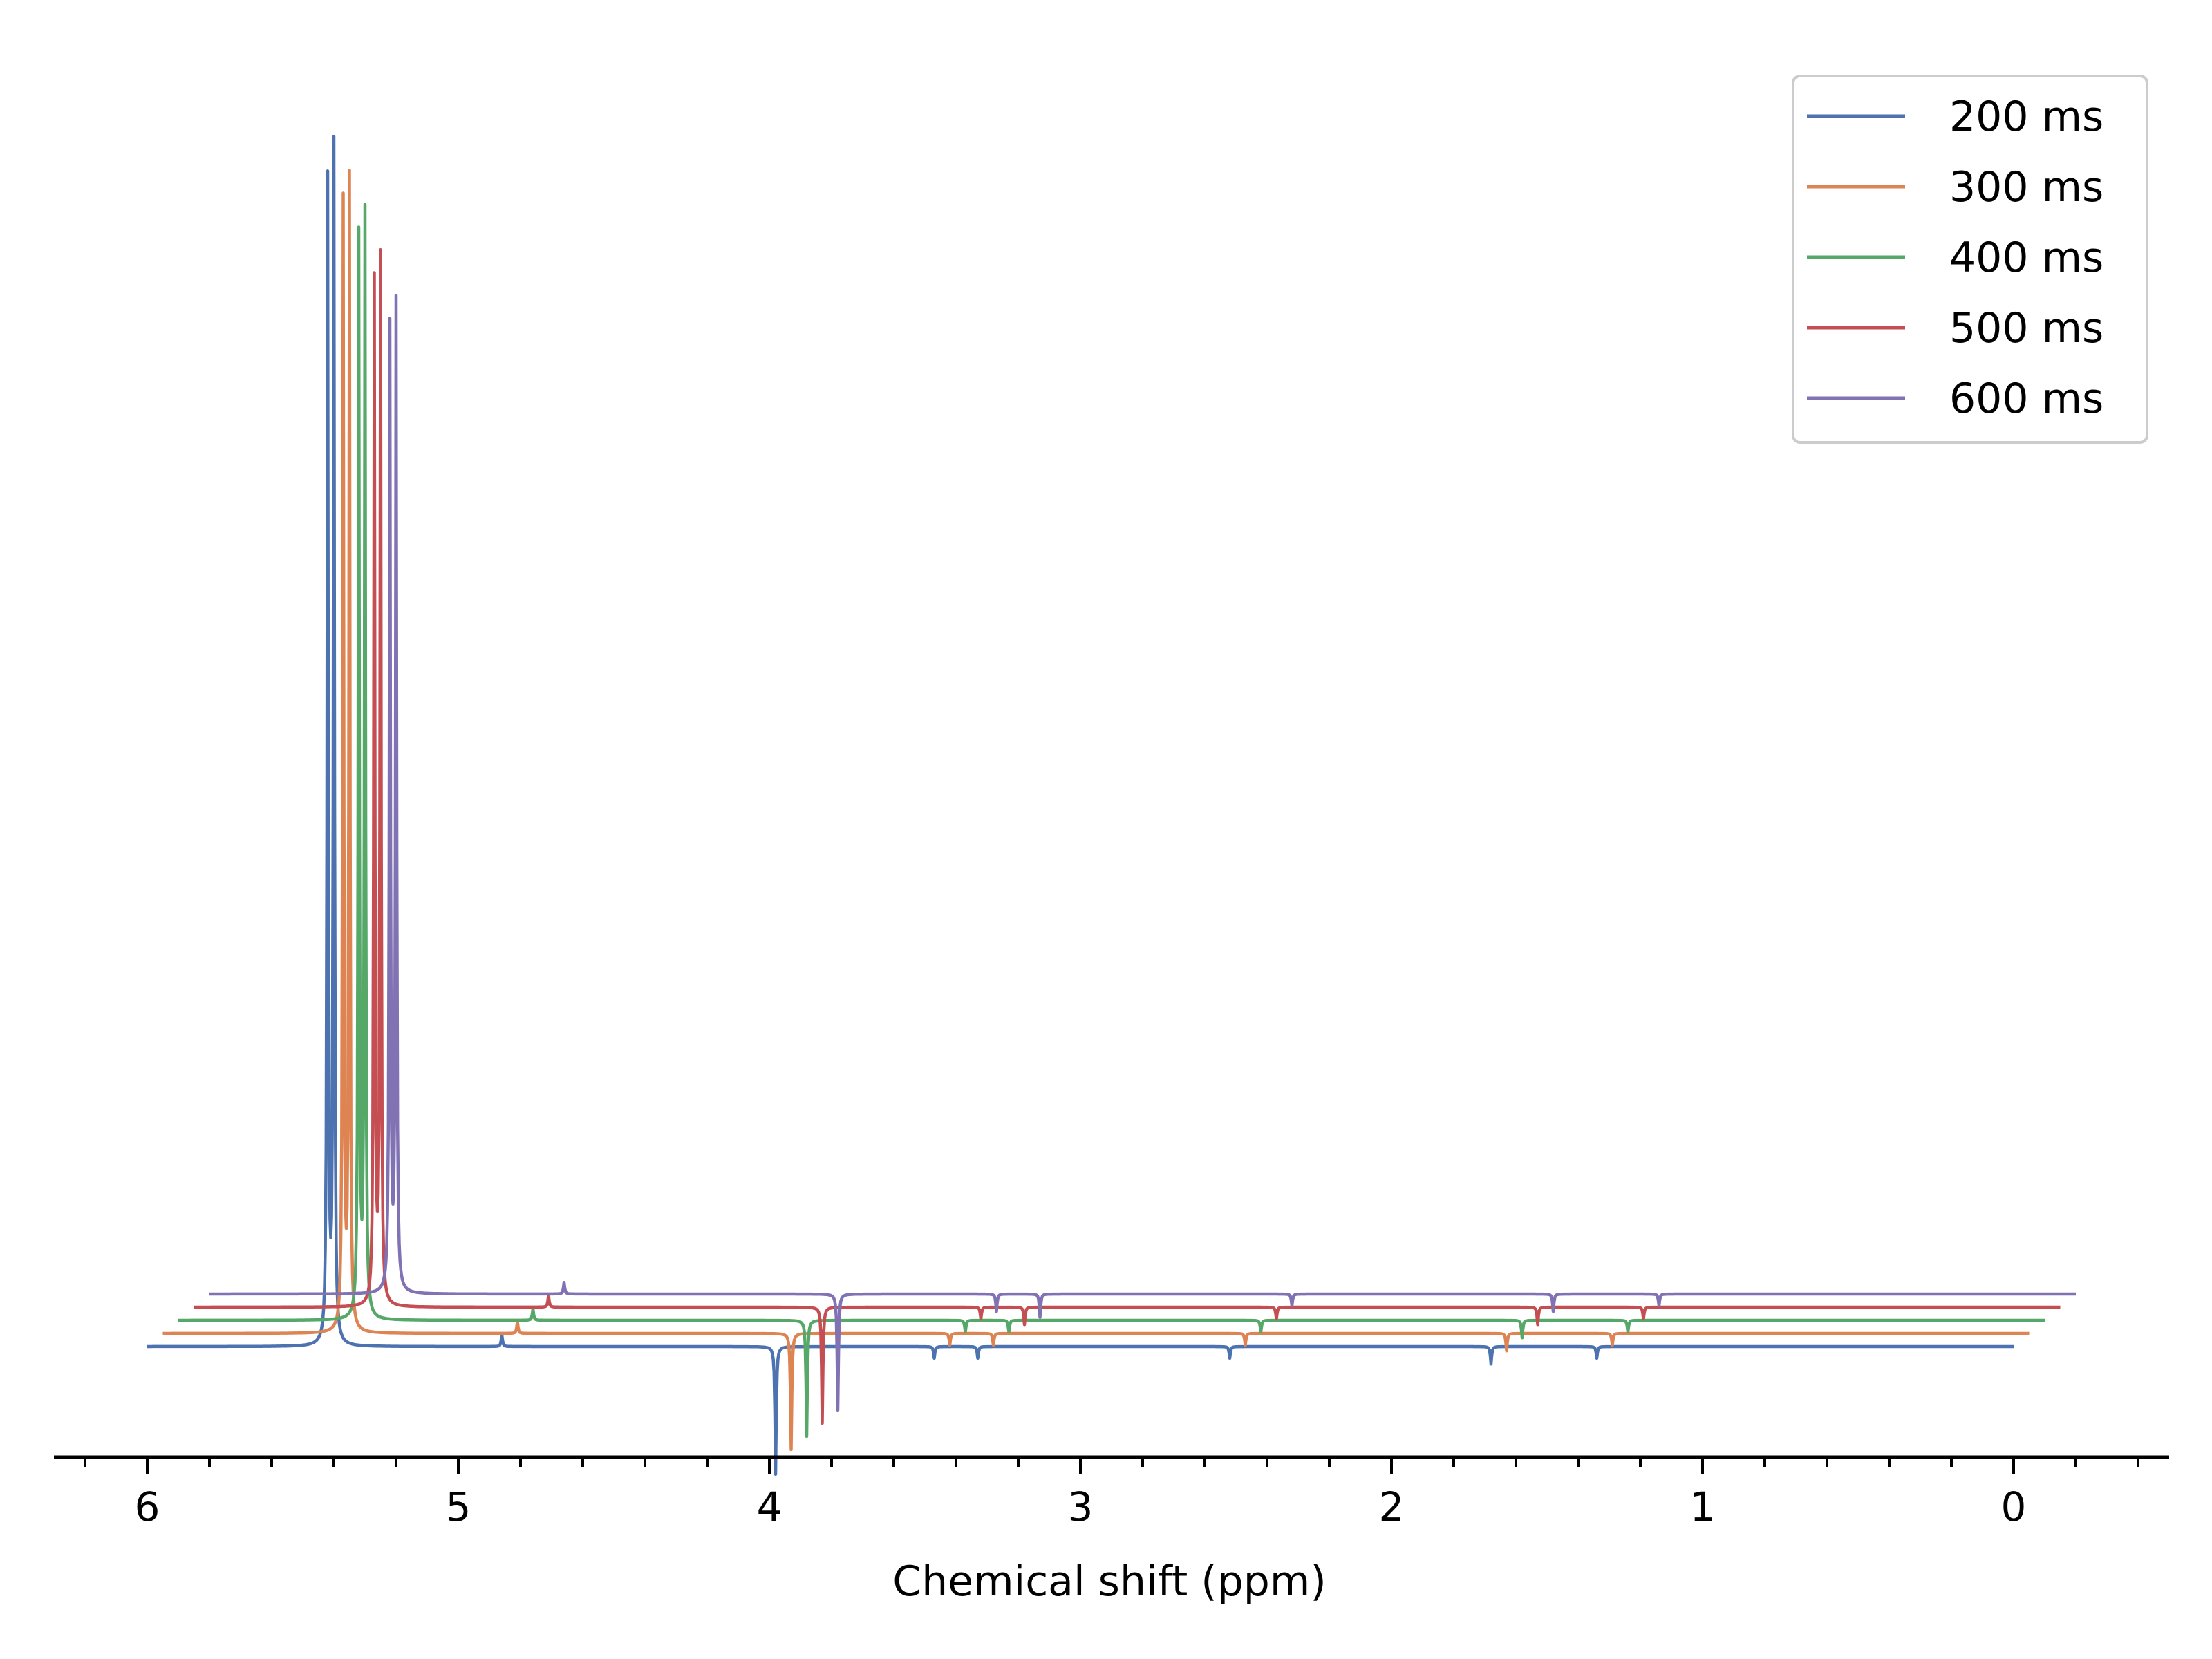 Image resolution: width=2212 pixels, height=1659 pixels. What do you see at coordinates (1110, 1582) in the screenshot?
I see `x-axis-label: Chemical shift (ppm)` at bounding box center [1110, 1582].